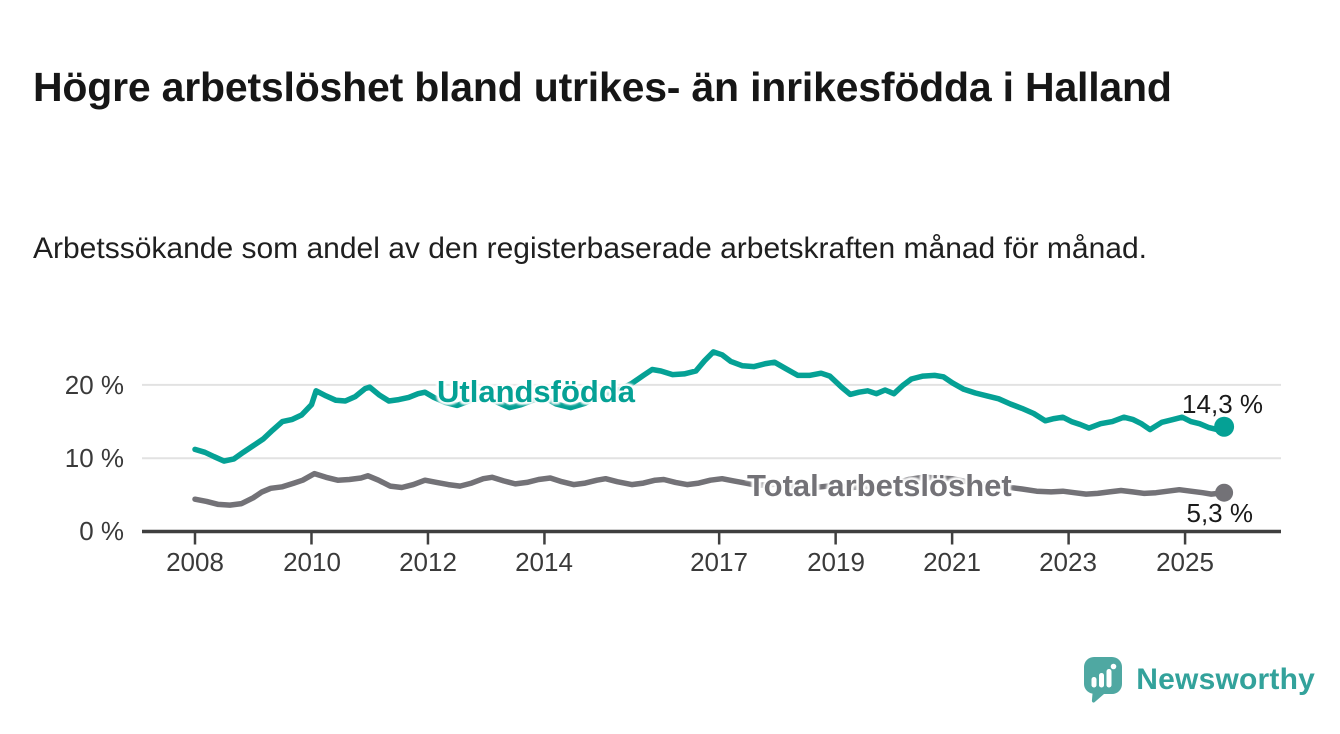 This screenshot has width=1340, height=734. I want to click on x-tick-label-2008: 2008, so click(195, 562).